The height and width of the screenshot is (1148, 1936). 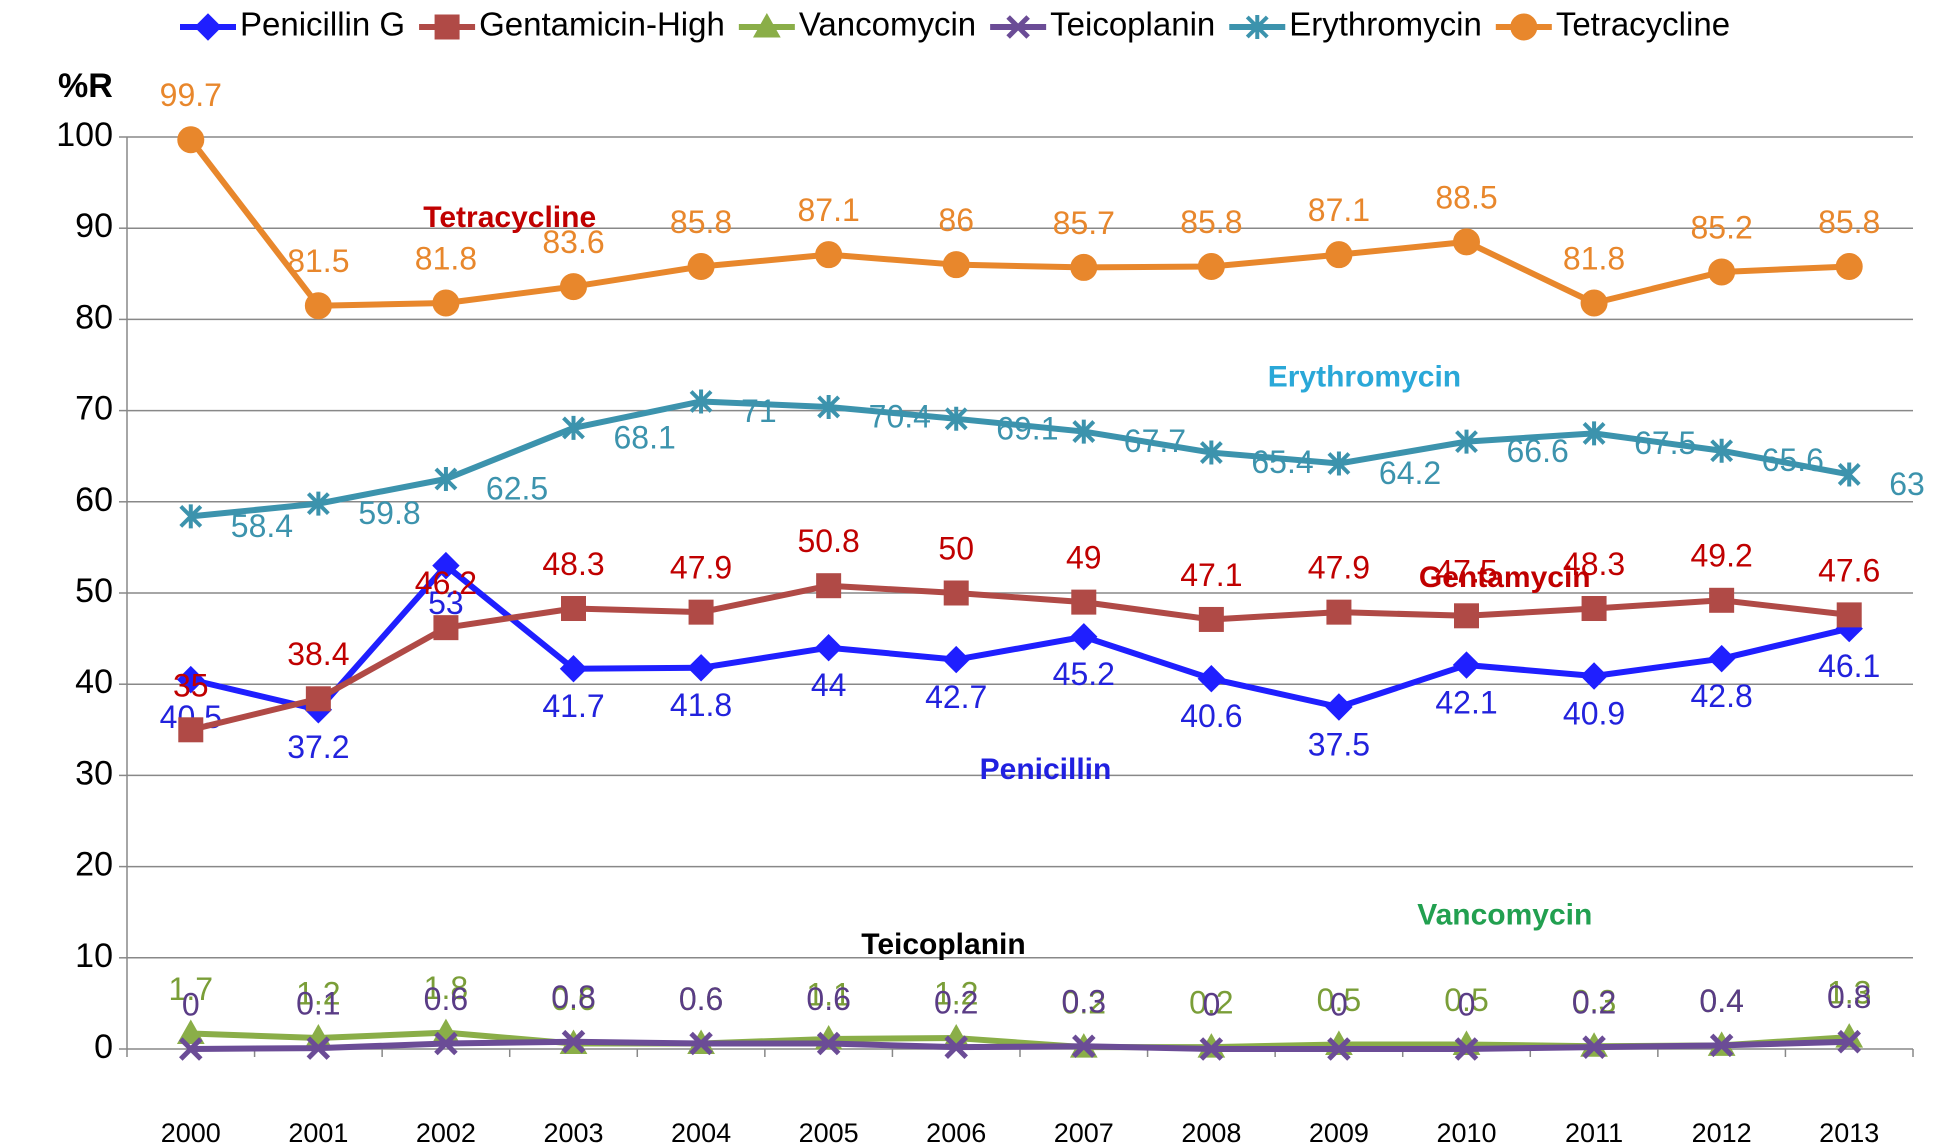 I want to click on x-tick-label: 2012, so click(x=1722, y=1133).